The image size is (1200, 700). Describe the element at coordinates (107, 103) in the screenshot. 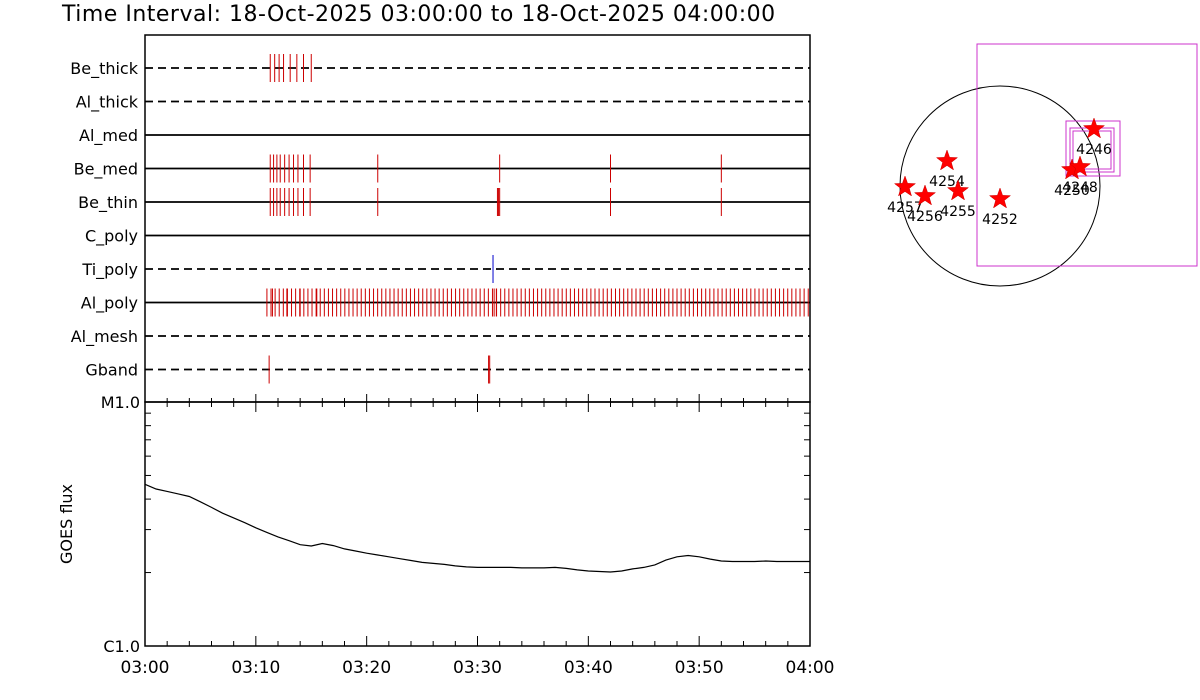

I see `filter-label: Al_thick` at that location.